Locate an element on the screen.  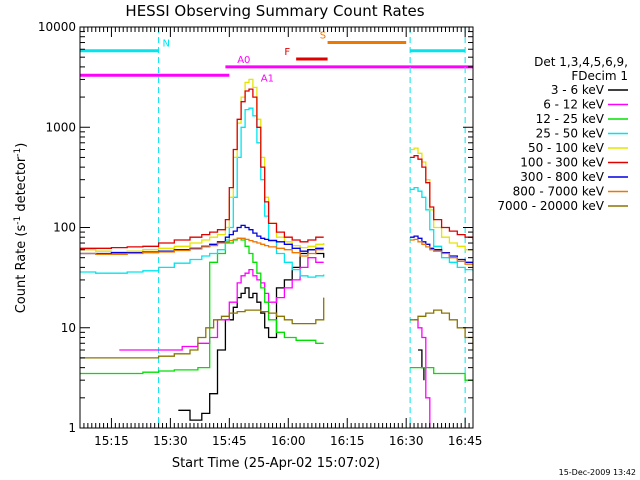
timestamp: 15-Dec-2009 13:42 is located at coordinates (597, 472).